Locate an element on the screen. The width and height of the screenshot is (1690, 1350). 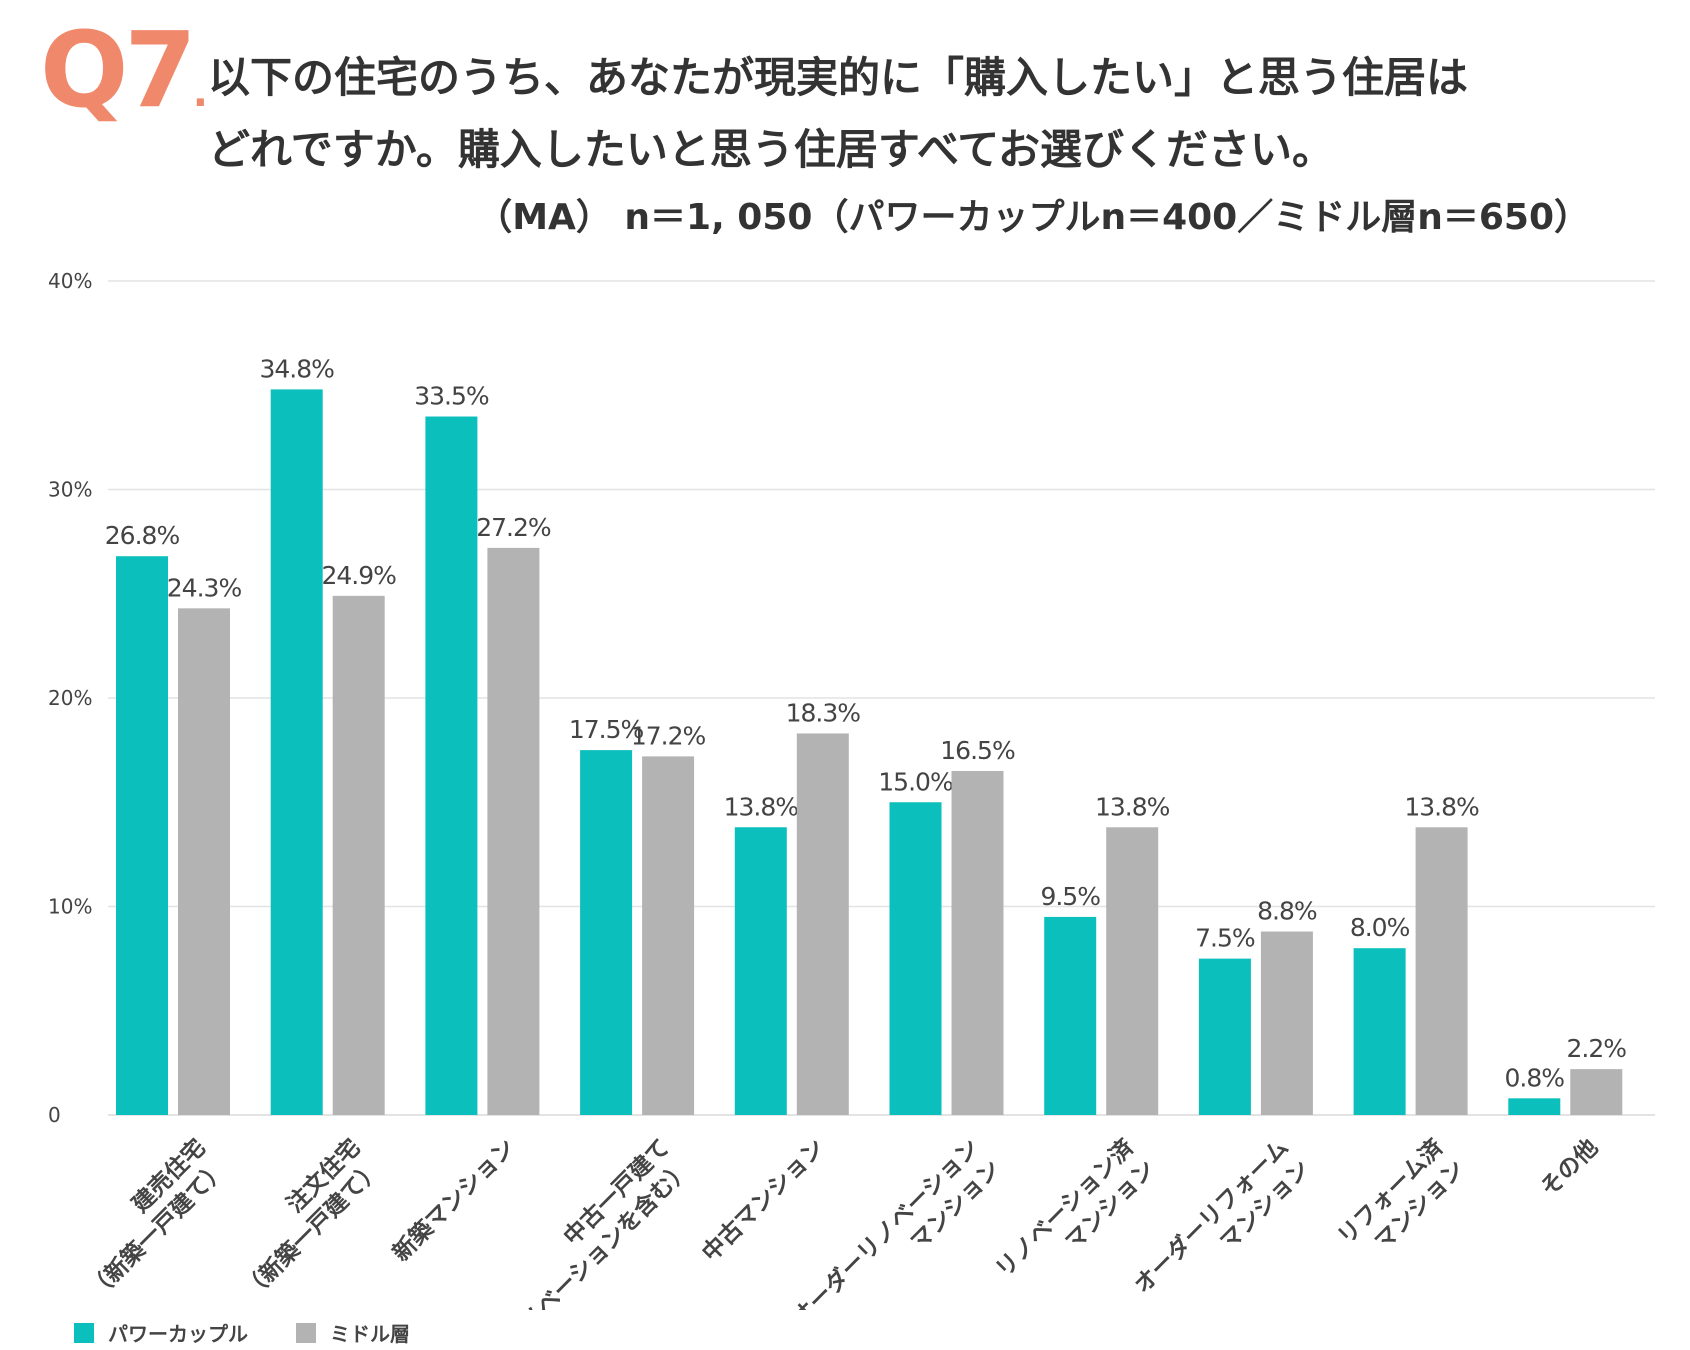
data-label-middle-4: 18.3% is located at coordinates (823, 712).